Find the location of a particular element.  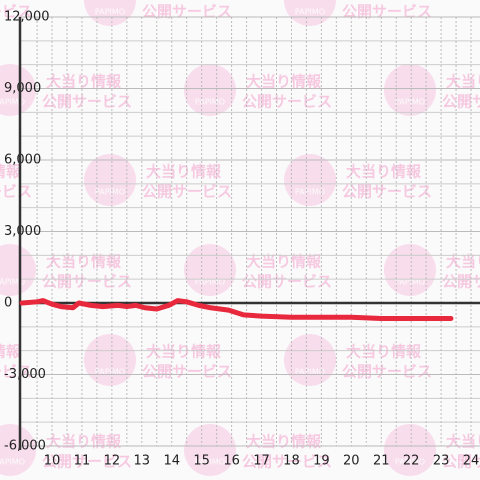

x-tick-label: 17 is located at coordinates (261, 461).